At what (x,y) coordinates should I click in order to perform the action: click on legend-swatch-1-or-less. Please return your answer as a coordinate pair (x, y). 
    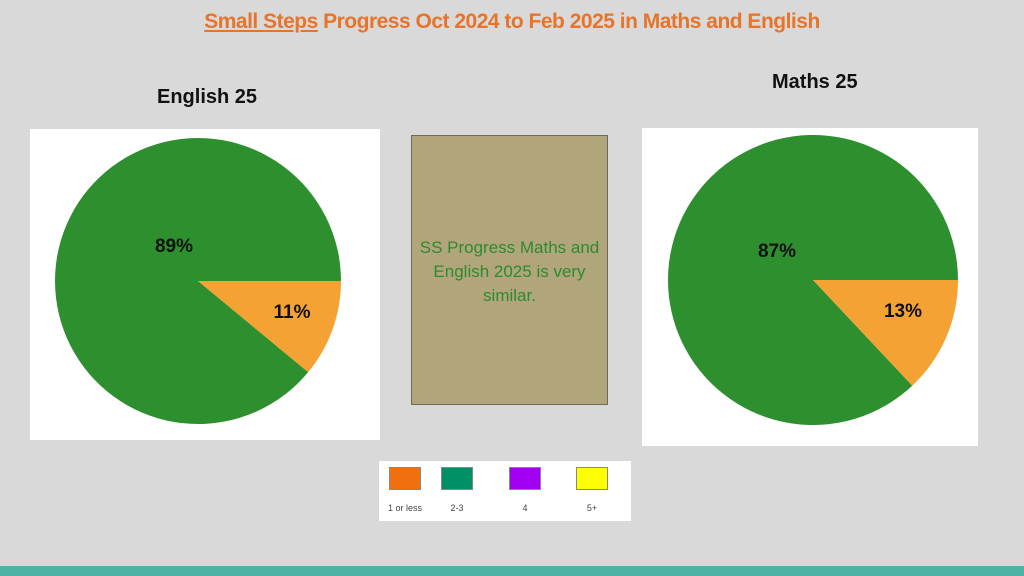
    Looking at the image, I should click on (405, 478).